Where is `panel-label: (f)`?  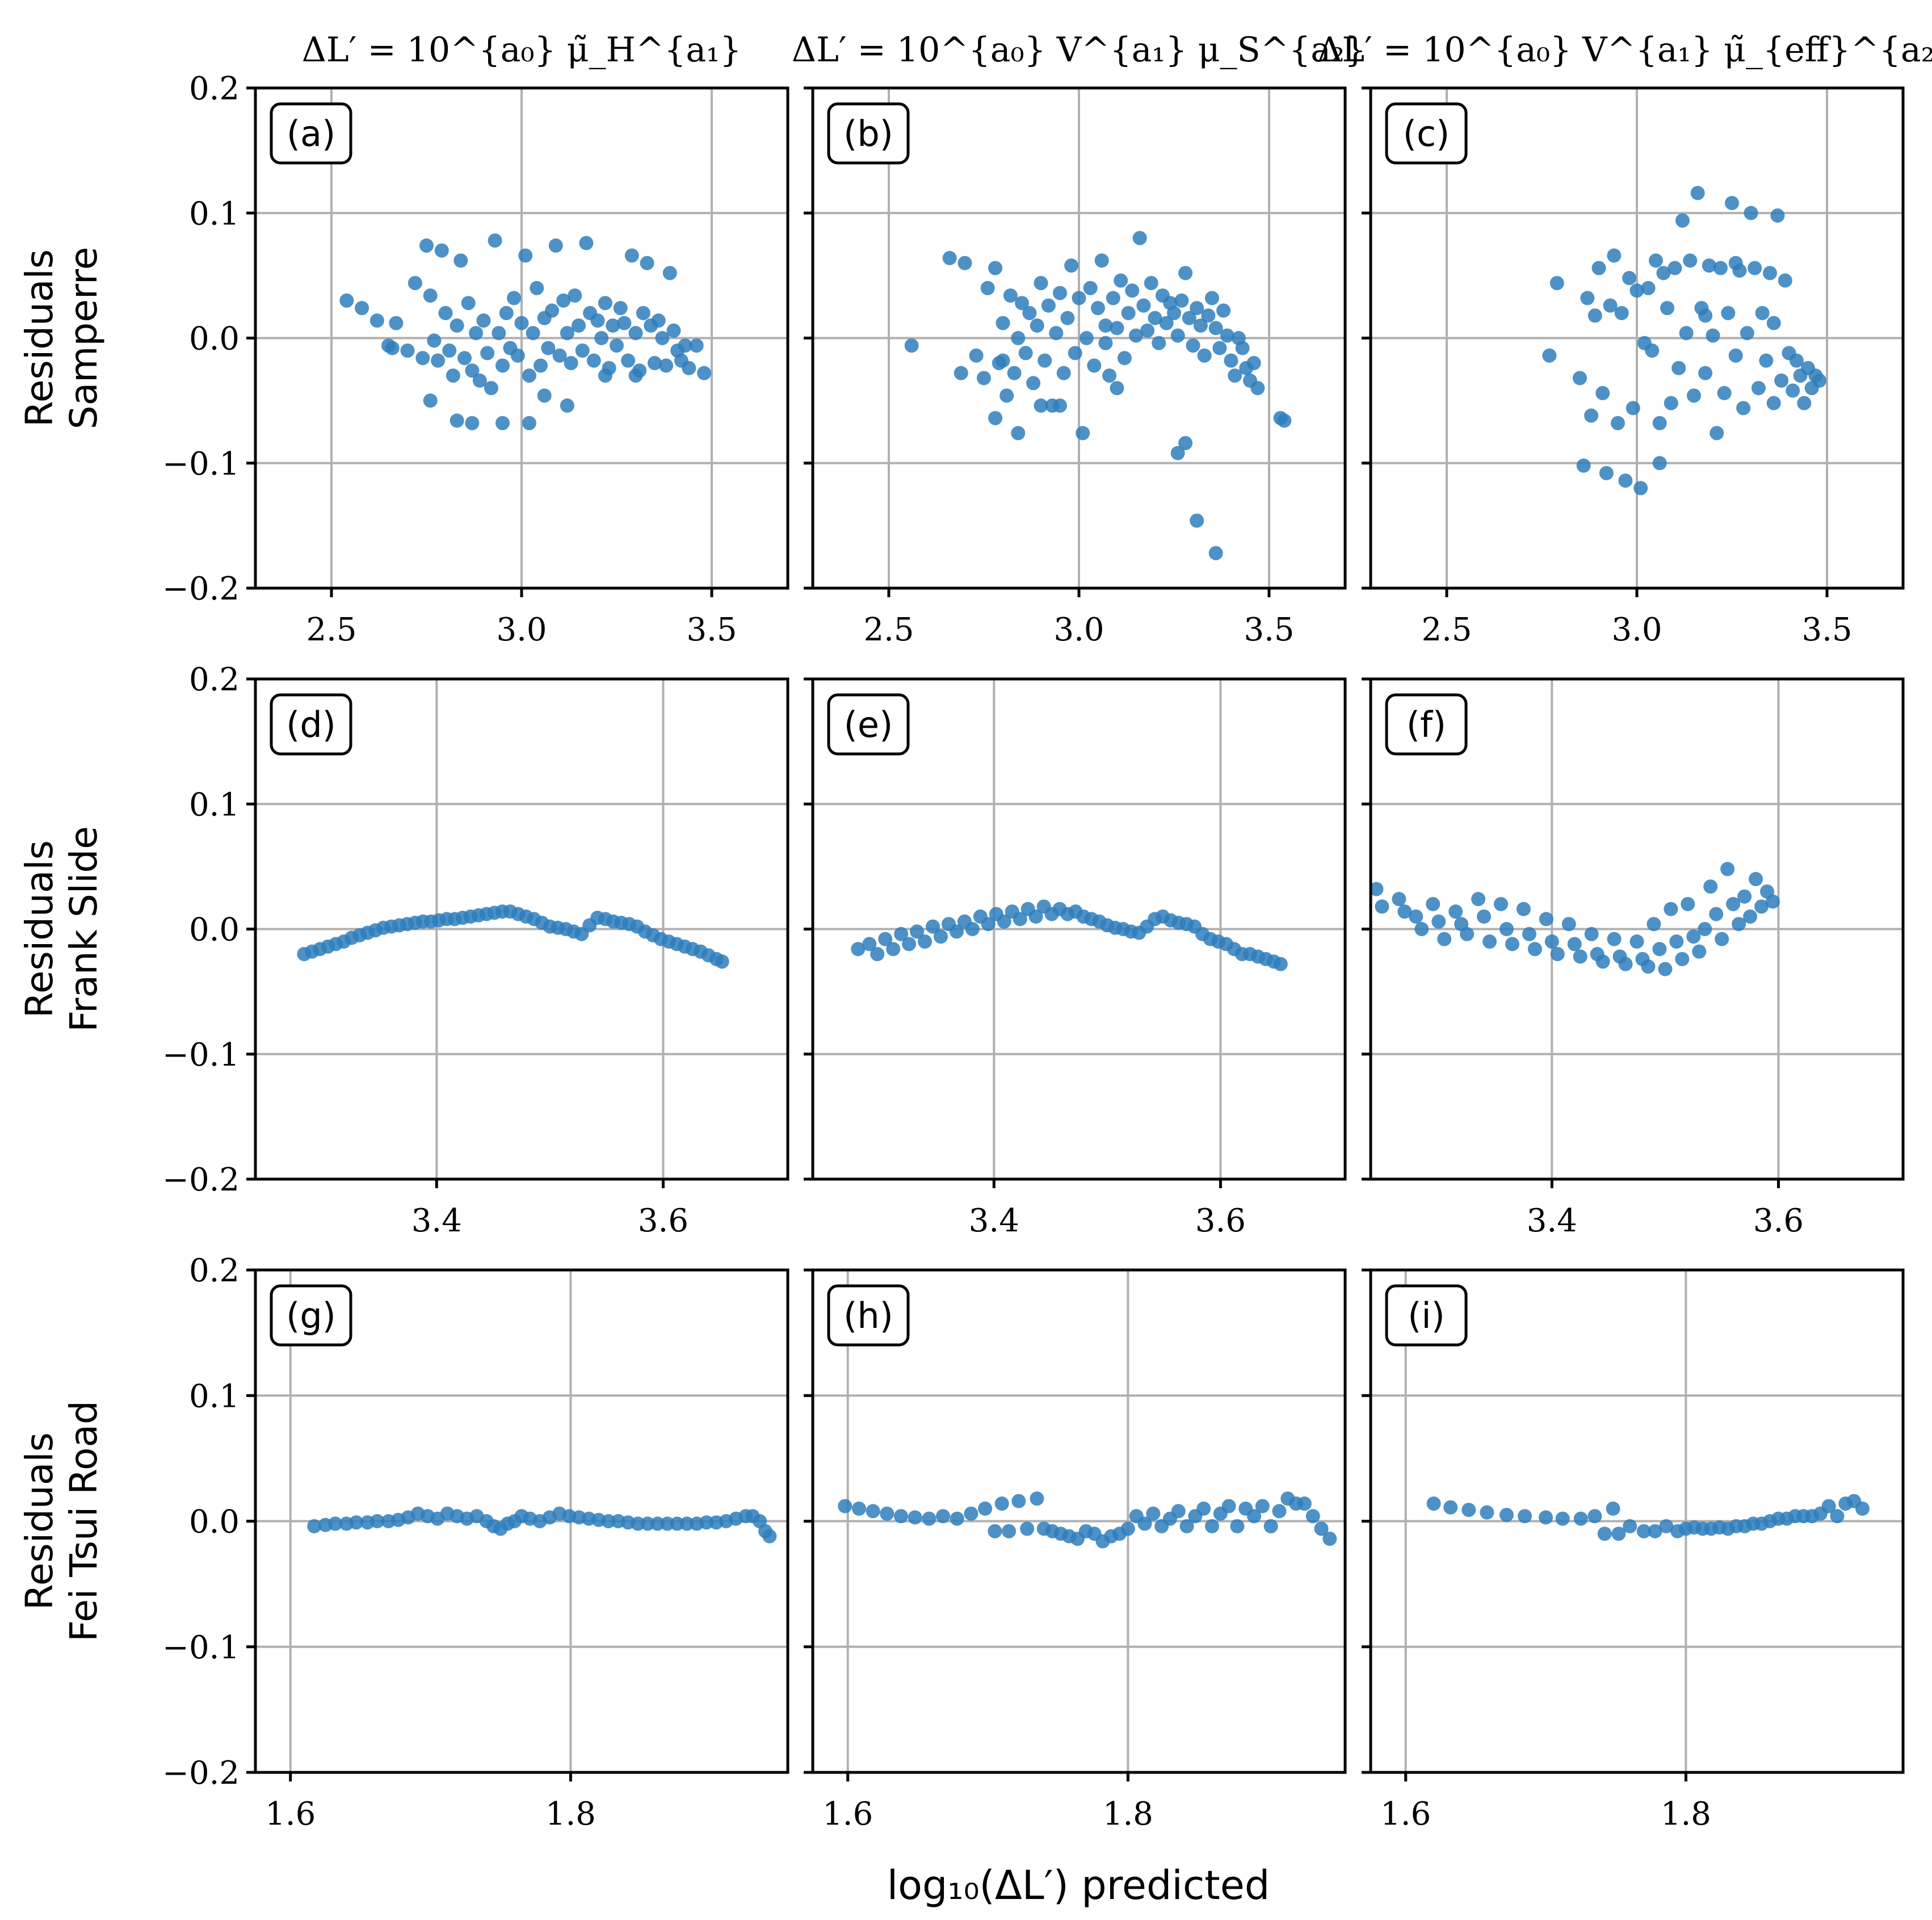
panel-label: (f) is located at coordinates (1426, 724).